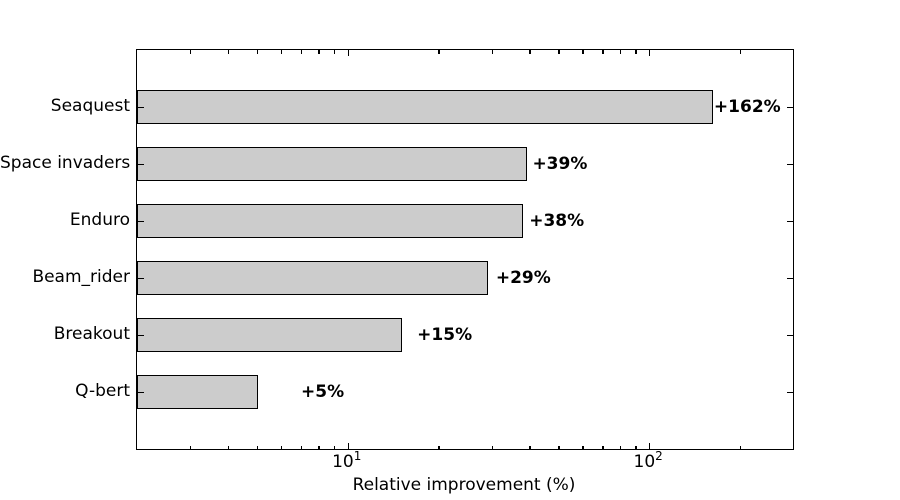 This screenshot has width=900, height=500. I want to click on y-tick-label-enduro: Enduro, so click(99, 220).